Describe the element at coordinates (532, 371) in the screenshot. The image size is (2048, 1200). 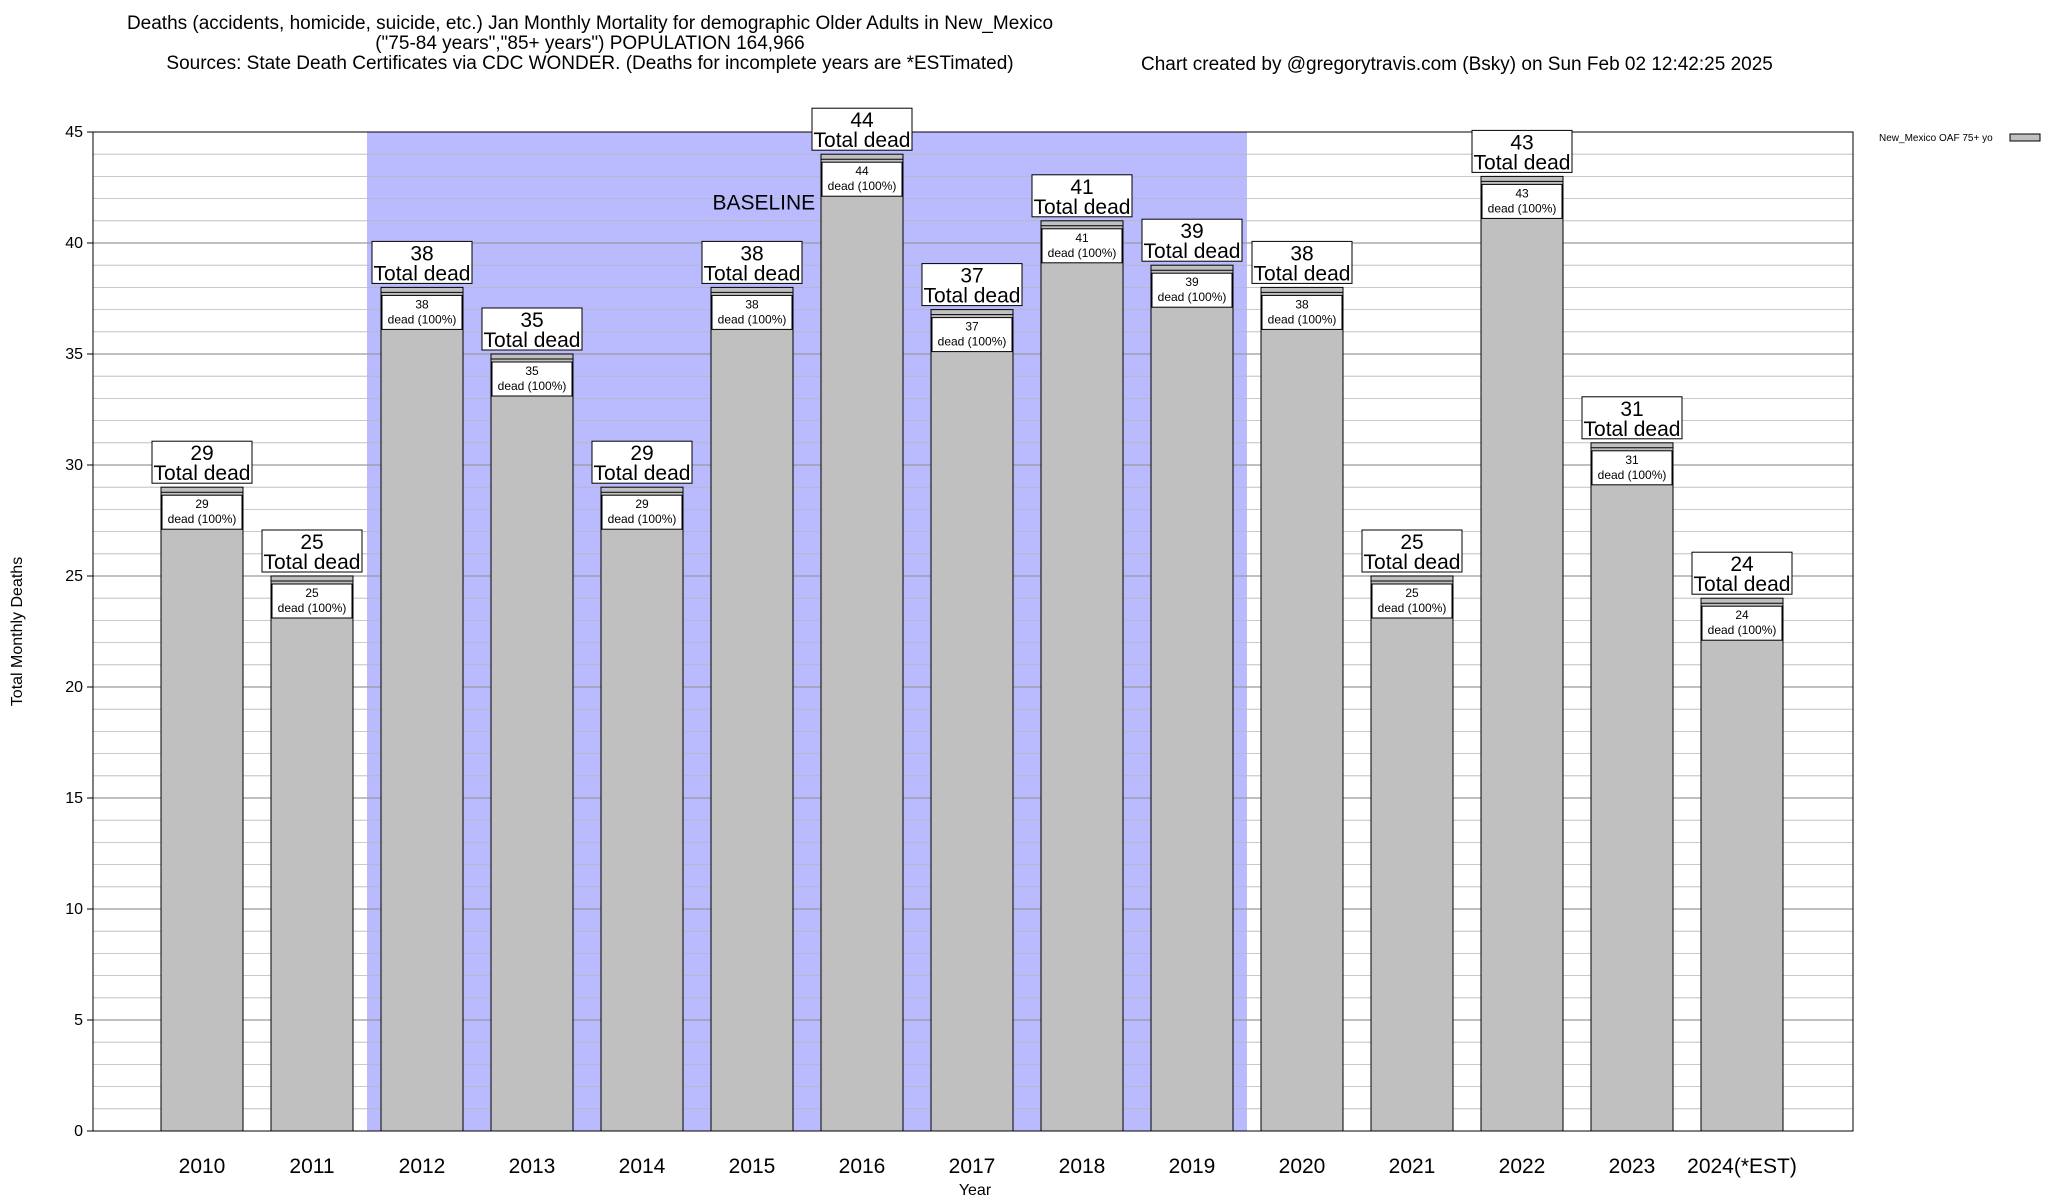
I see `inner-label-value: 35` at that location.